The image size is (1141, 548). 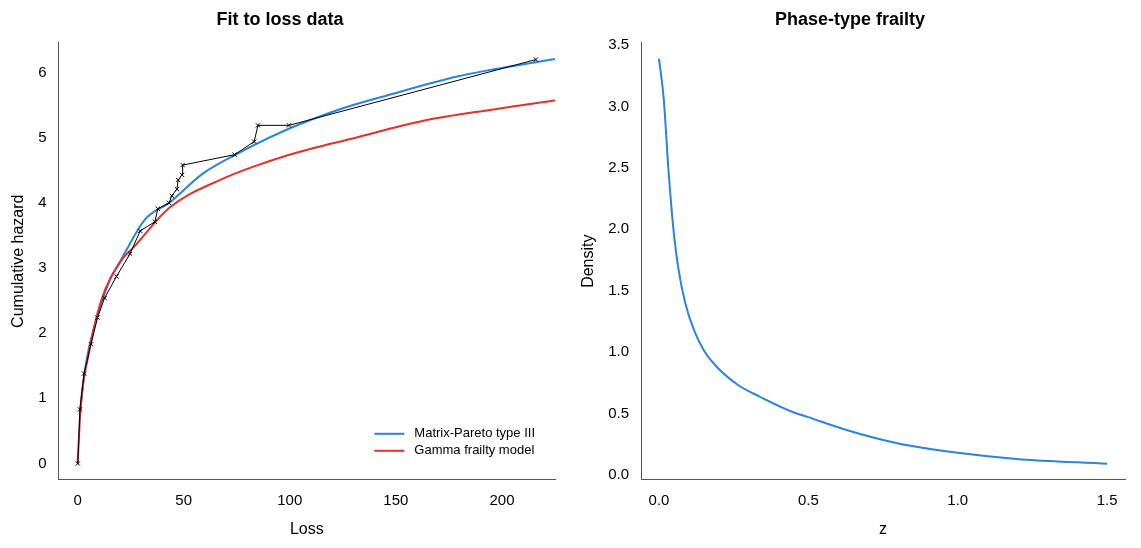 What do you see at coordinates (42, 462) in the screenshot?
I see `y-tick-label: 0` at bounding box center [42, 462].